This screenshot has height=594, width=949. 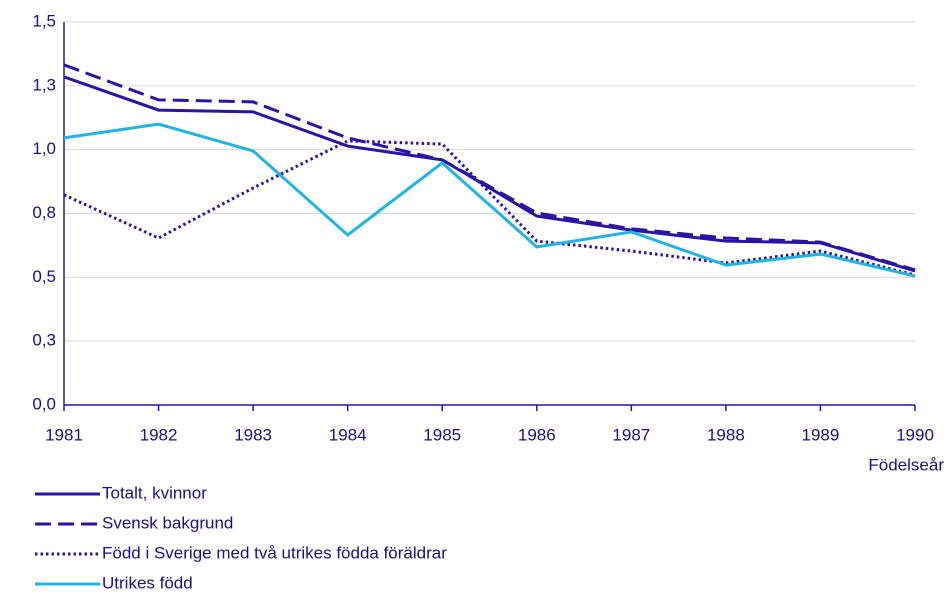 What do you see at coordinates (159, 434) in the screenshot?
I see `x-tick-label: 1982` at bounding box center [159, 434].